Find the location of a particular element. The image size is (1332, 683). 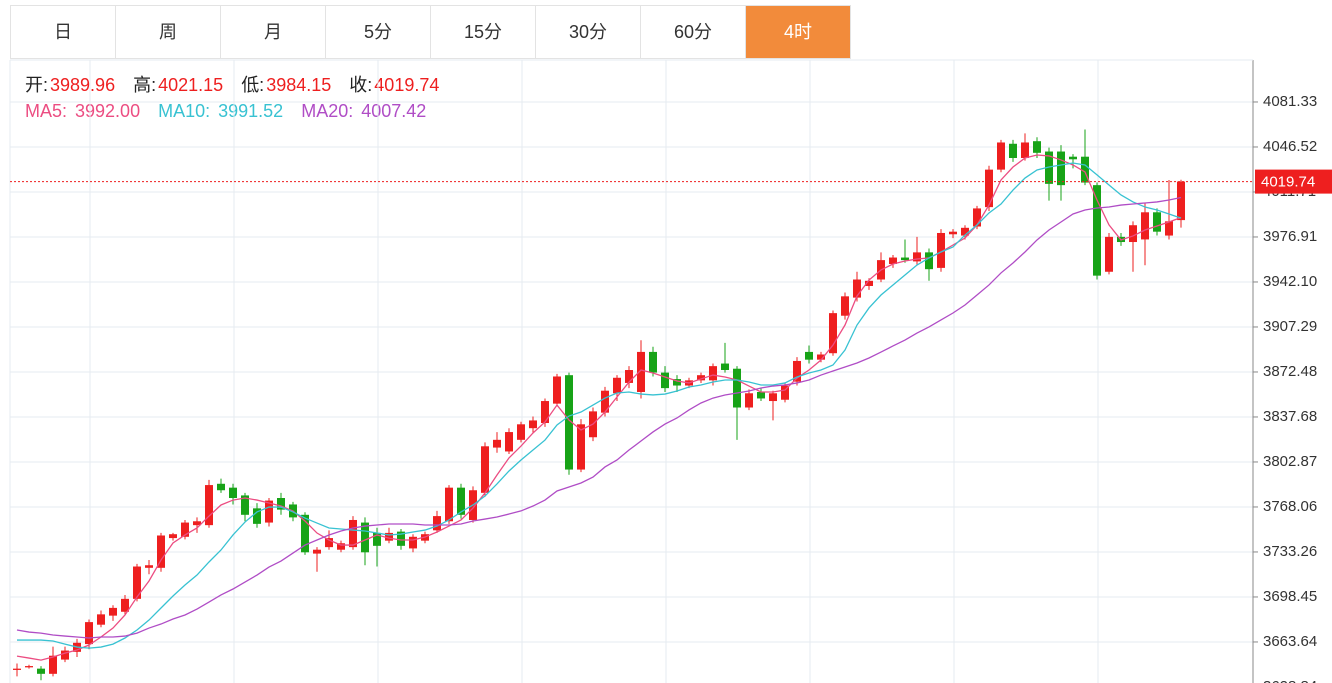

period-tab: 周 is located at coordinates (168, 32).